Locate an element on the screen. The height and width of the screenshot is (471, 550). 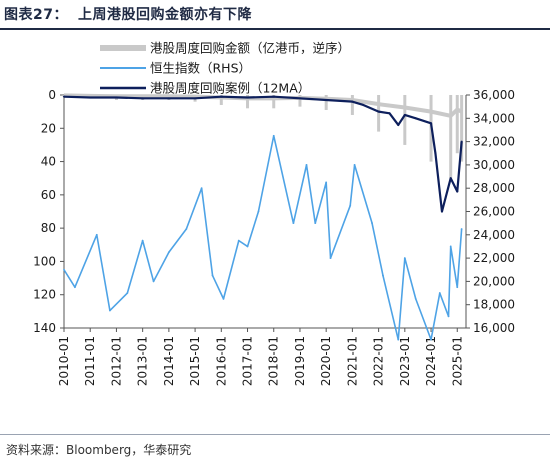
title-rule is located at coordinates (275, 29).